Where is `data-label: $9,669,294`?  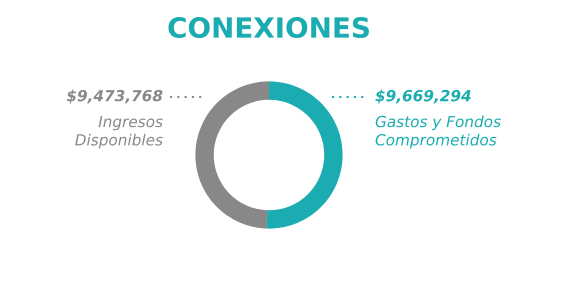 data-label: $9,669,294 is located at coordinates (423, 97).